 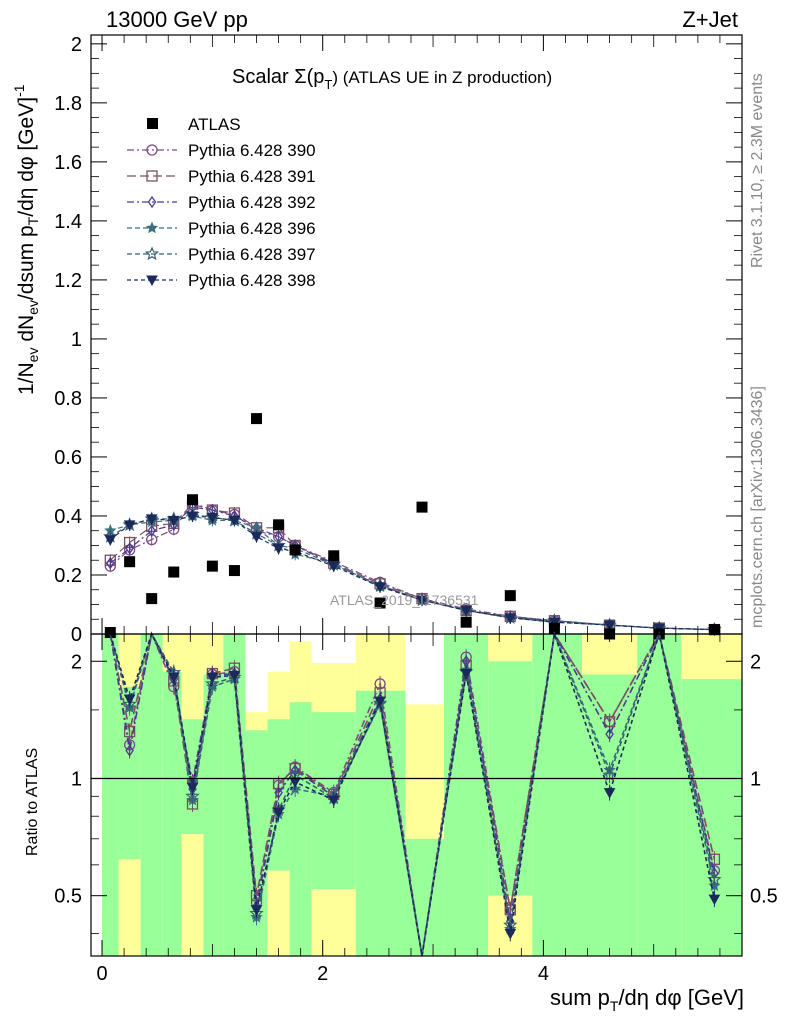 I want to click on xtick-label-1: 2, so click(x=322, y=974).